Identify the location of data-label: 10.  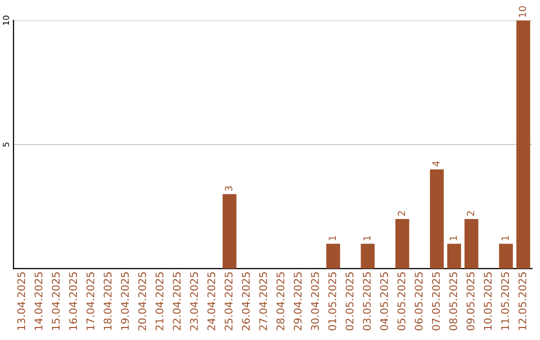
(522, 11).